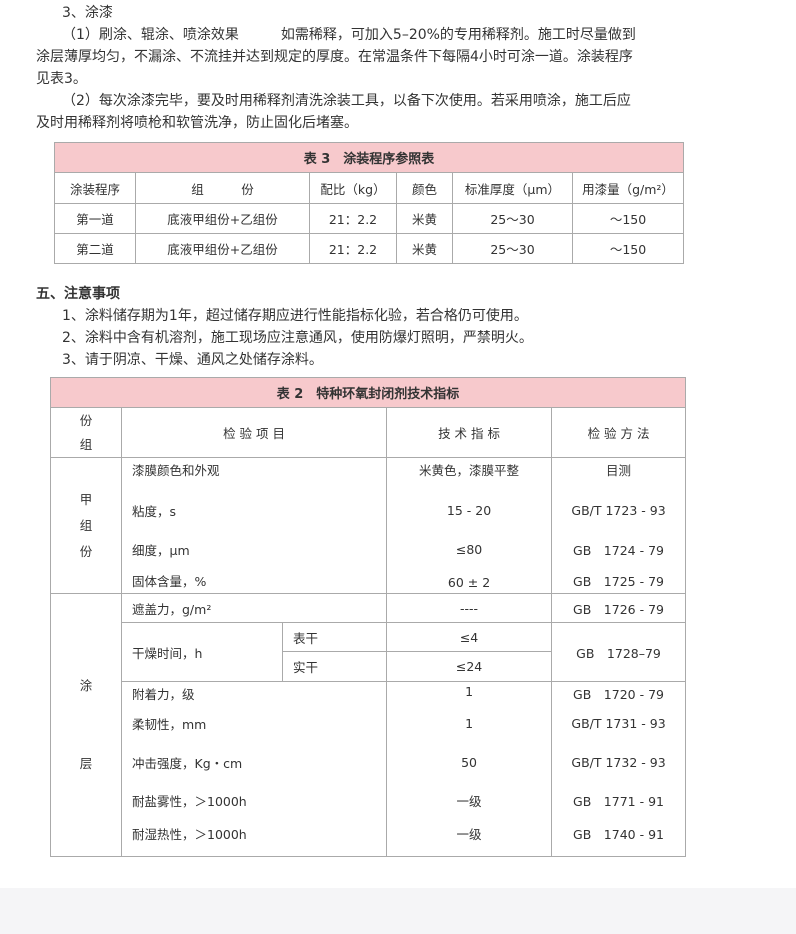 This screenshot has height=934, width=796. What do you see at coordinates (353, 188) in the screenshot?
I see `header-cell: 配比（kg）` at bounding box center [353, 188].